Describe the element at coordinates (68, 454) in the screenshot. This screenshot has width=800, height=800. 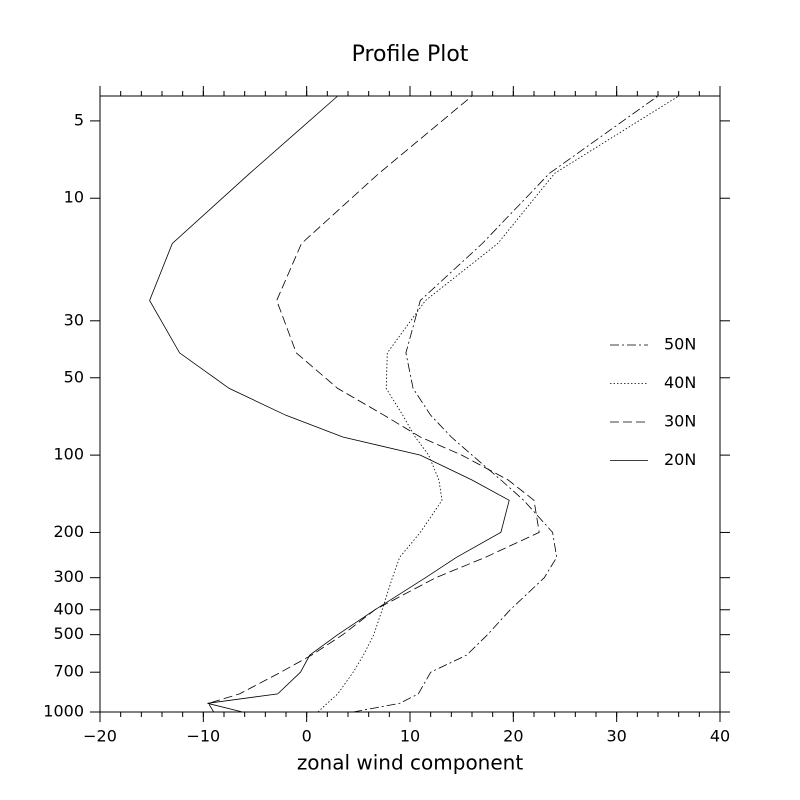
I see `y-tick-label: 100` at that location.